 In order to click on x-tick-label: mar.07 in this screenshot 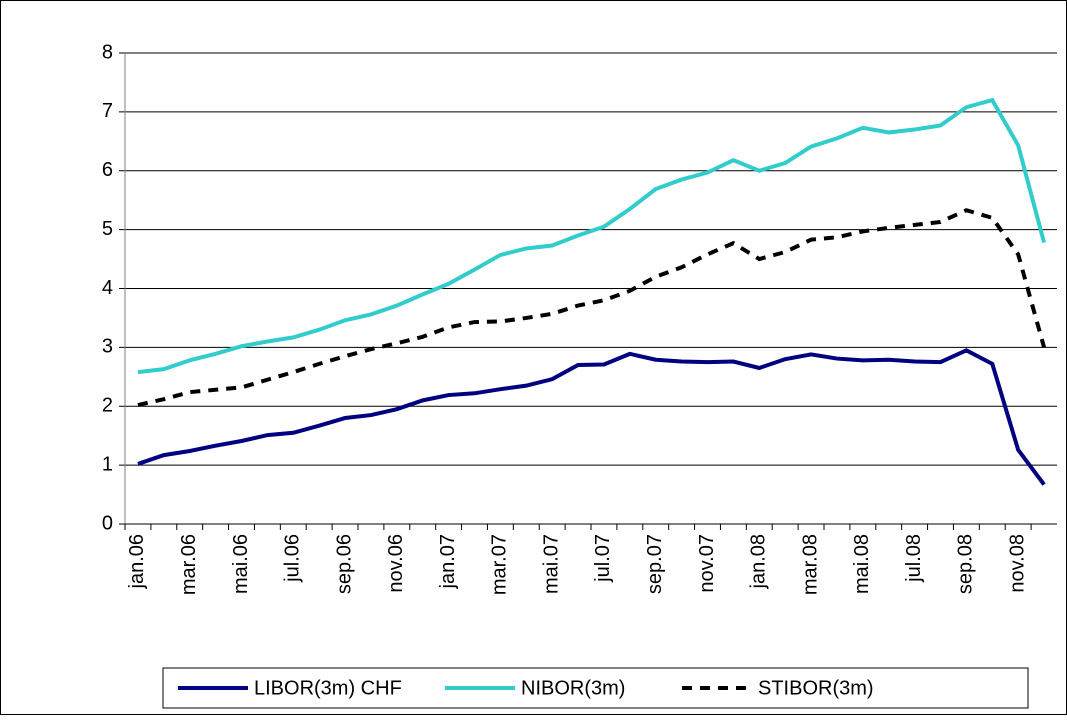, I will do `click(500, 564)`.